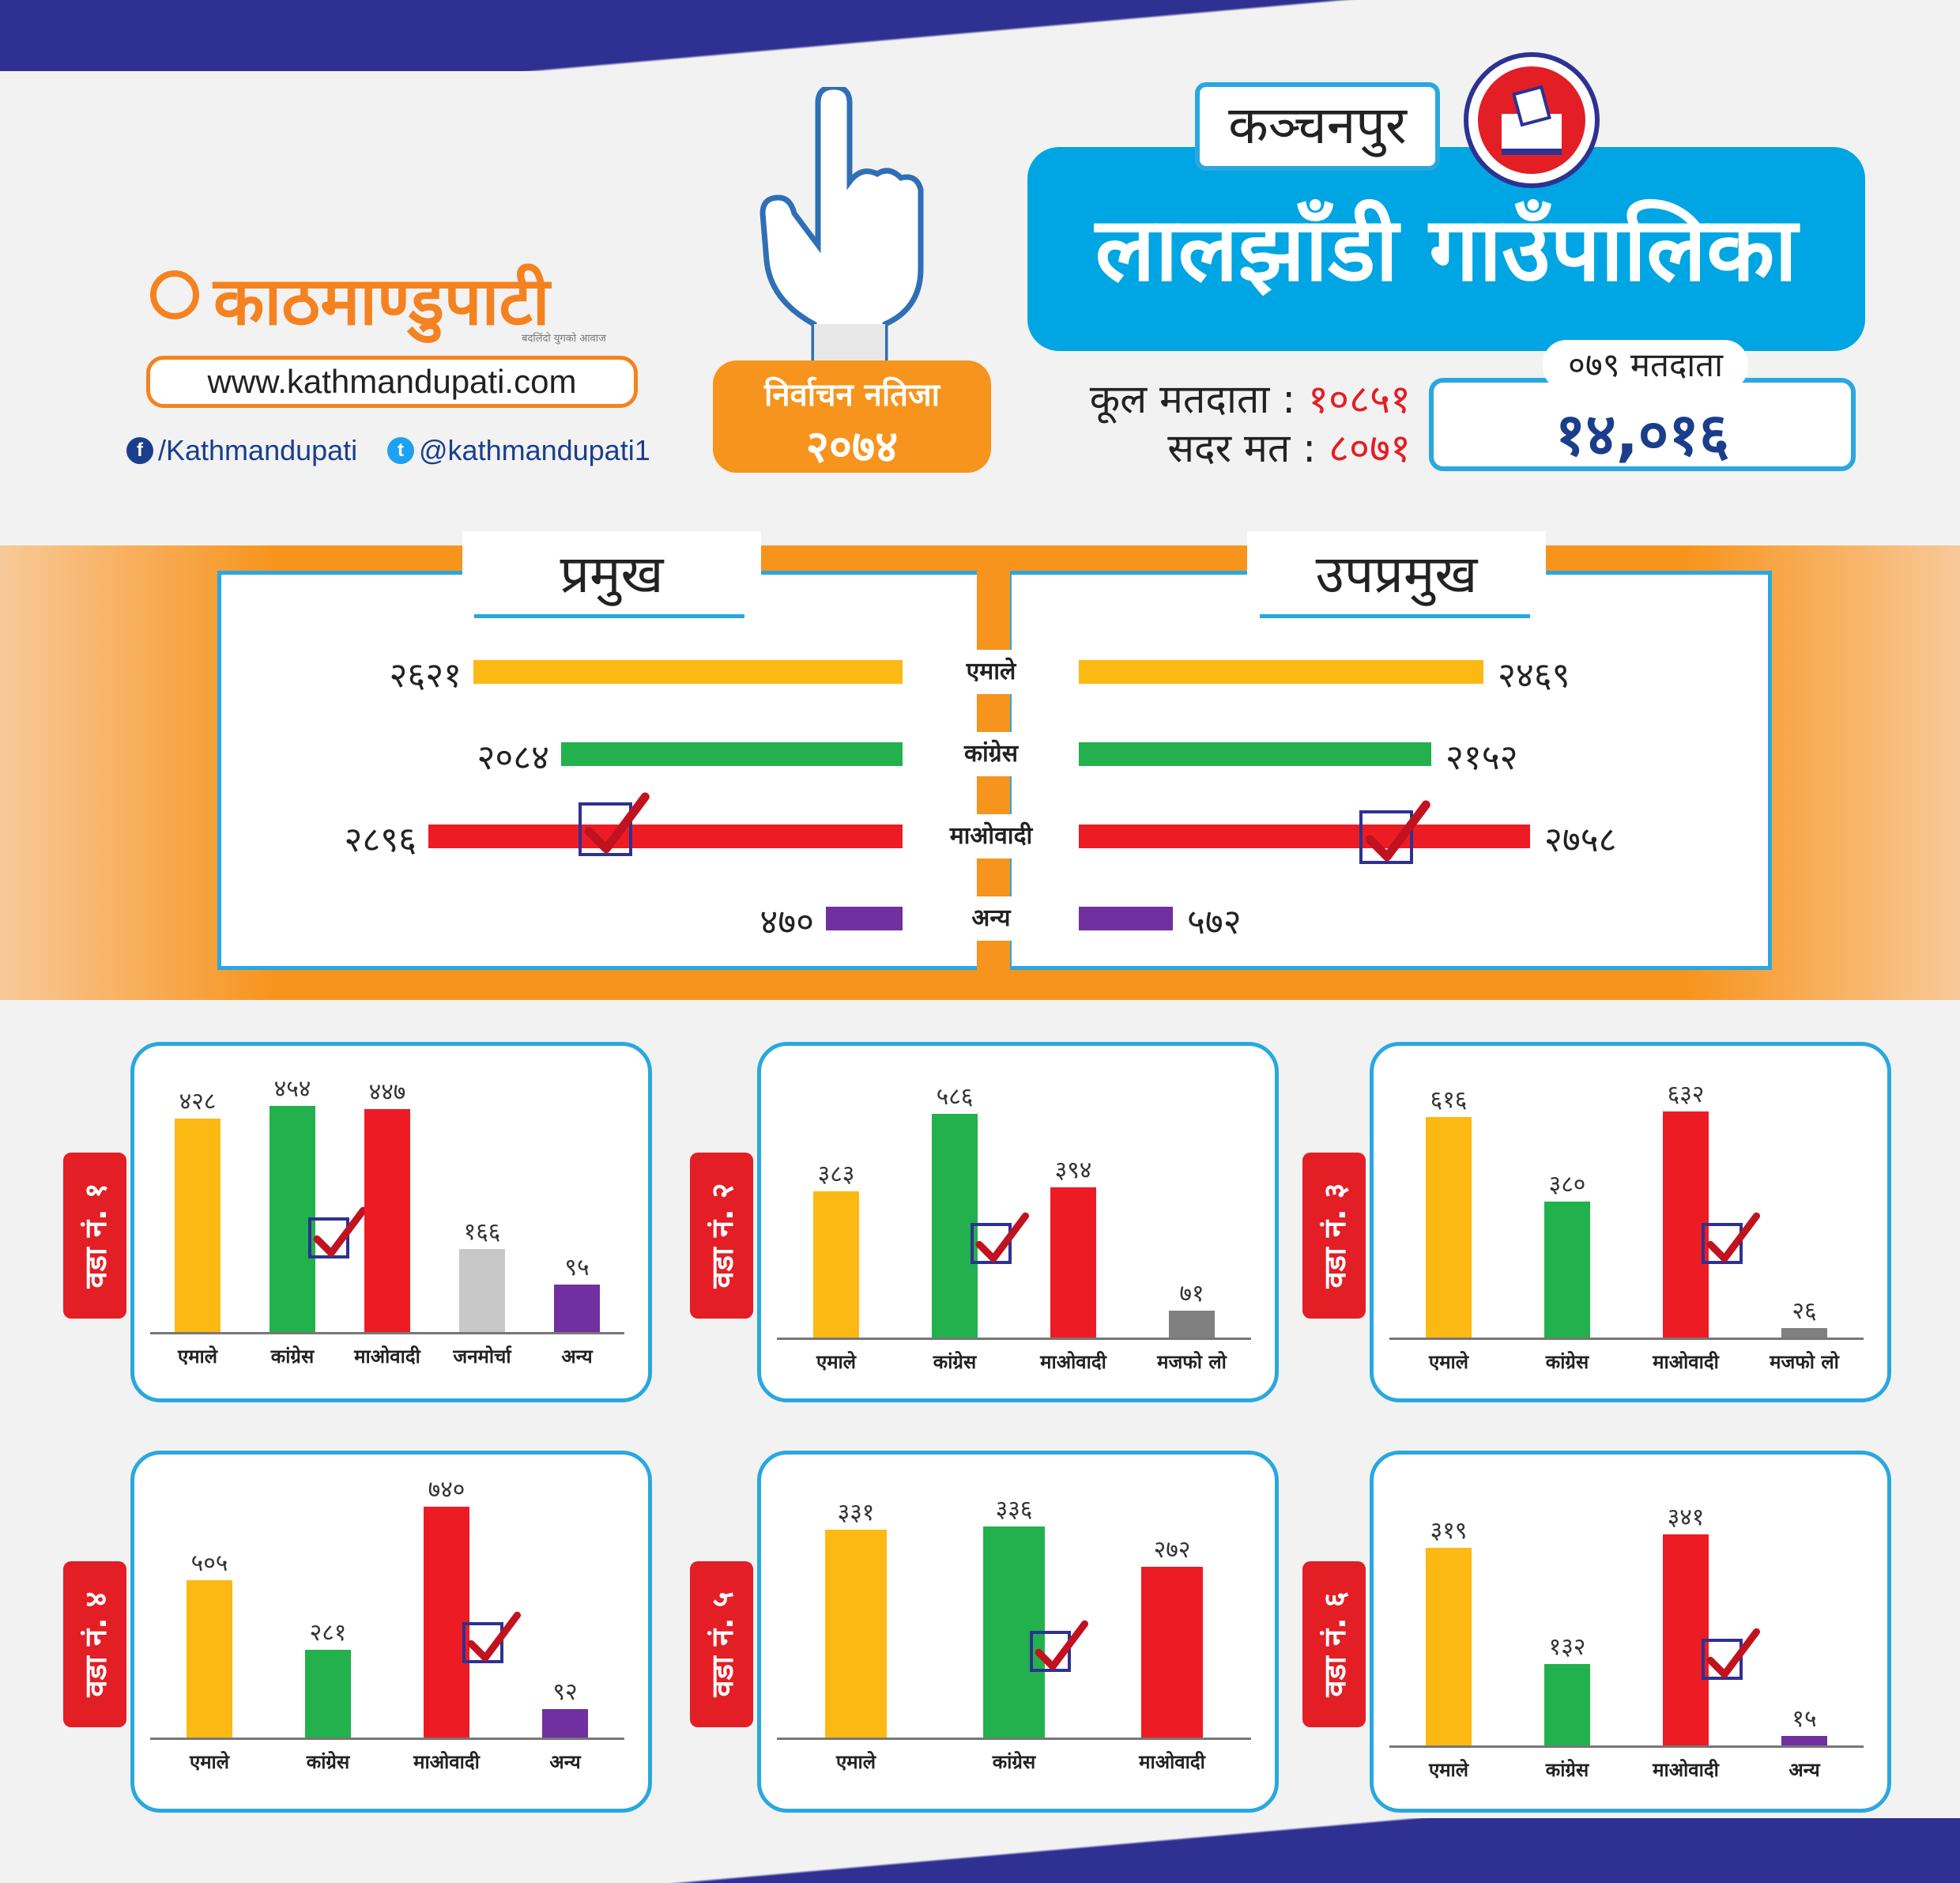 The height and width of the screenshot is (1883, 1960). Describe the element at coordinates (1532, 120) in the screenshot. I see `ballot-box-icon` at that location.